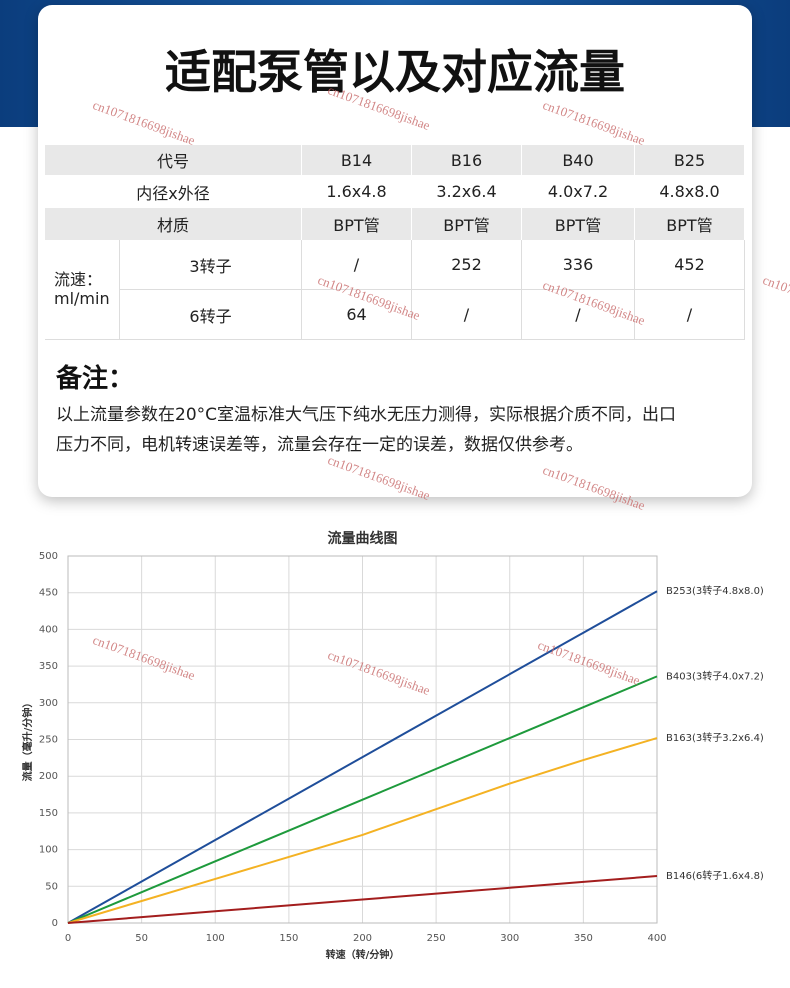 The height and width of the screenshot is (988, 790). Describe the element at coordinates (55, 923) in the screenshot. I see `y-tick-label: 0` at that location.